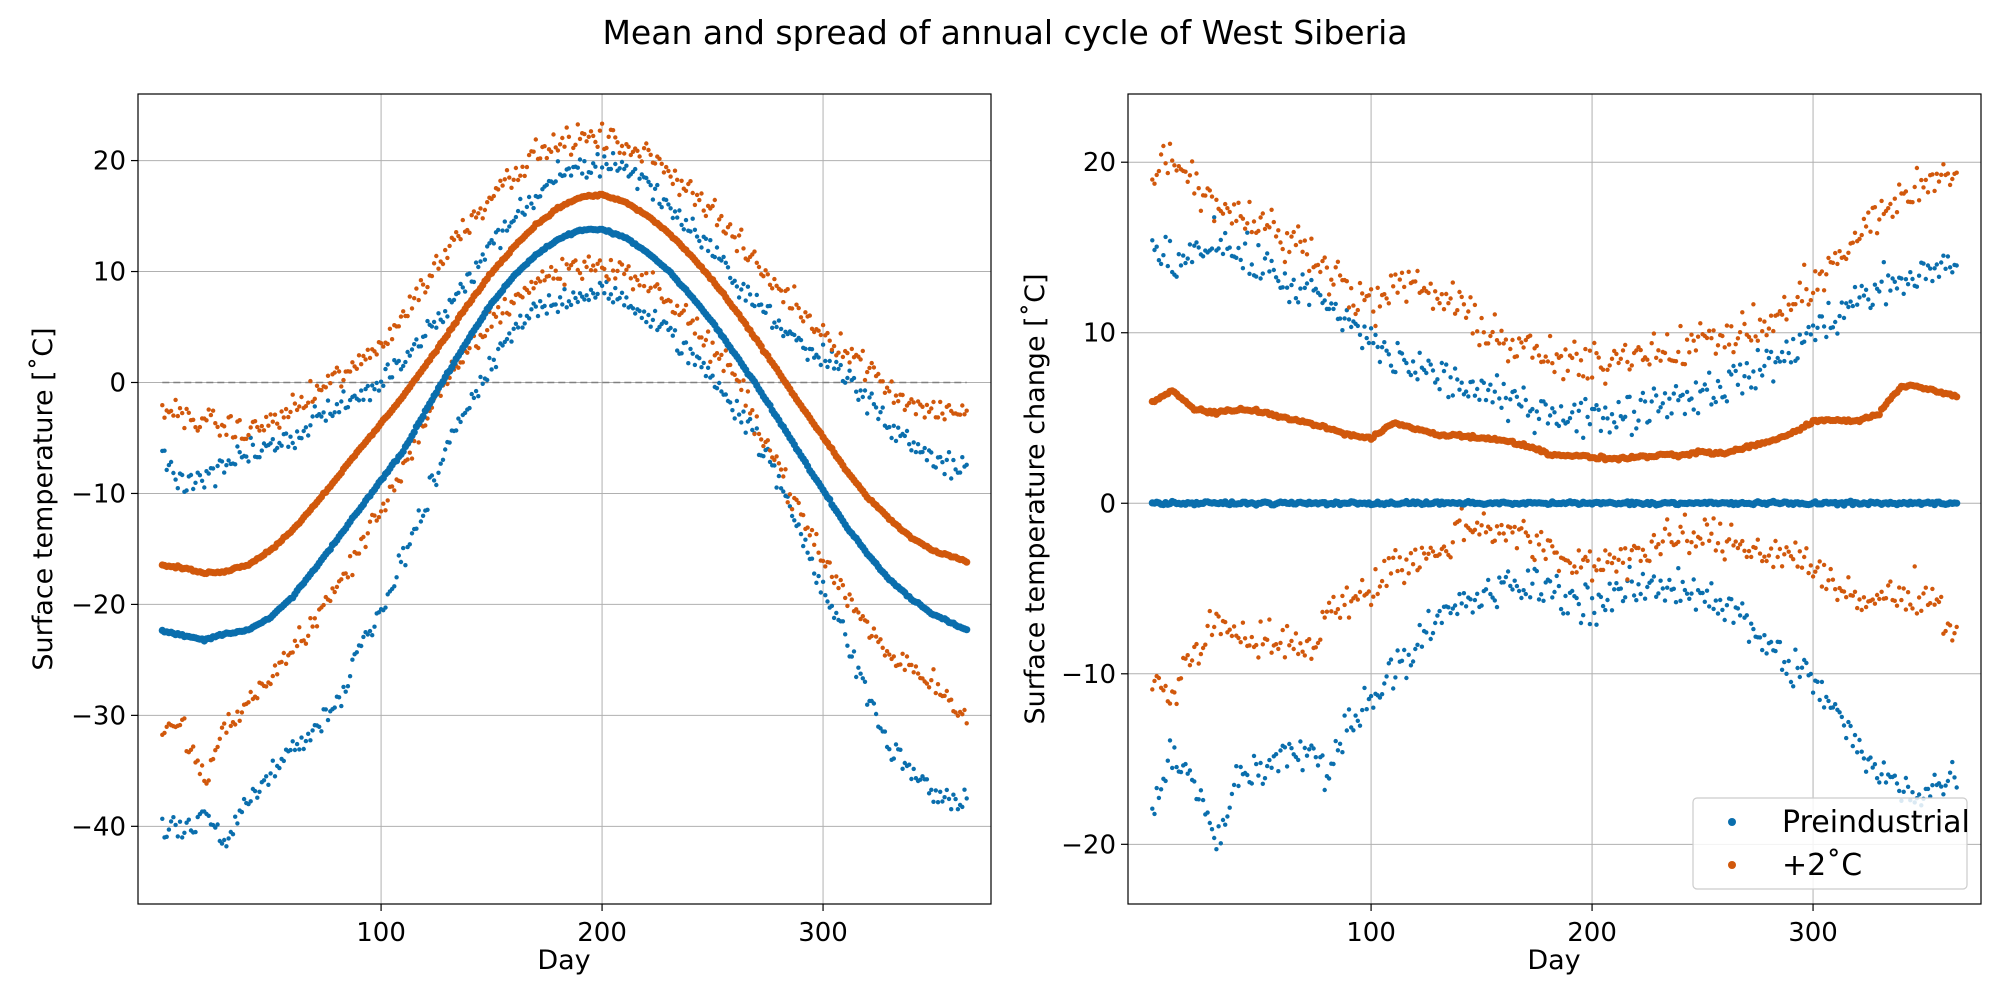 This screenshot has width=2000, height=1000. What do you see at coordinates (563, 960) in the screenshot?
I see `left-x-axis-label: Day` at bounding box center [563, 960].